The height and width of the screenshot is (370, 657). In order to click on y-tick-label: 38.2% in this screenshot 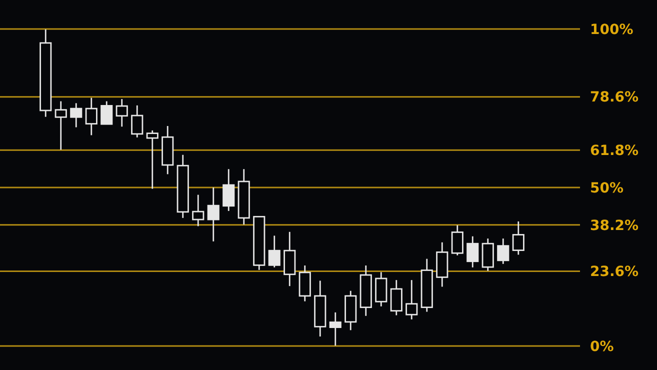, I will do `click(614, 226)`.